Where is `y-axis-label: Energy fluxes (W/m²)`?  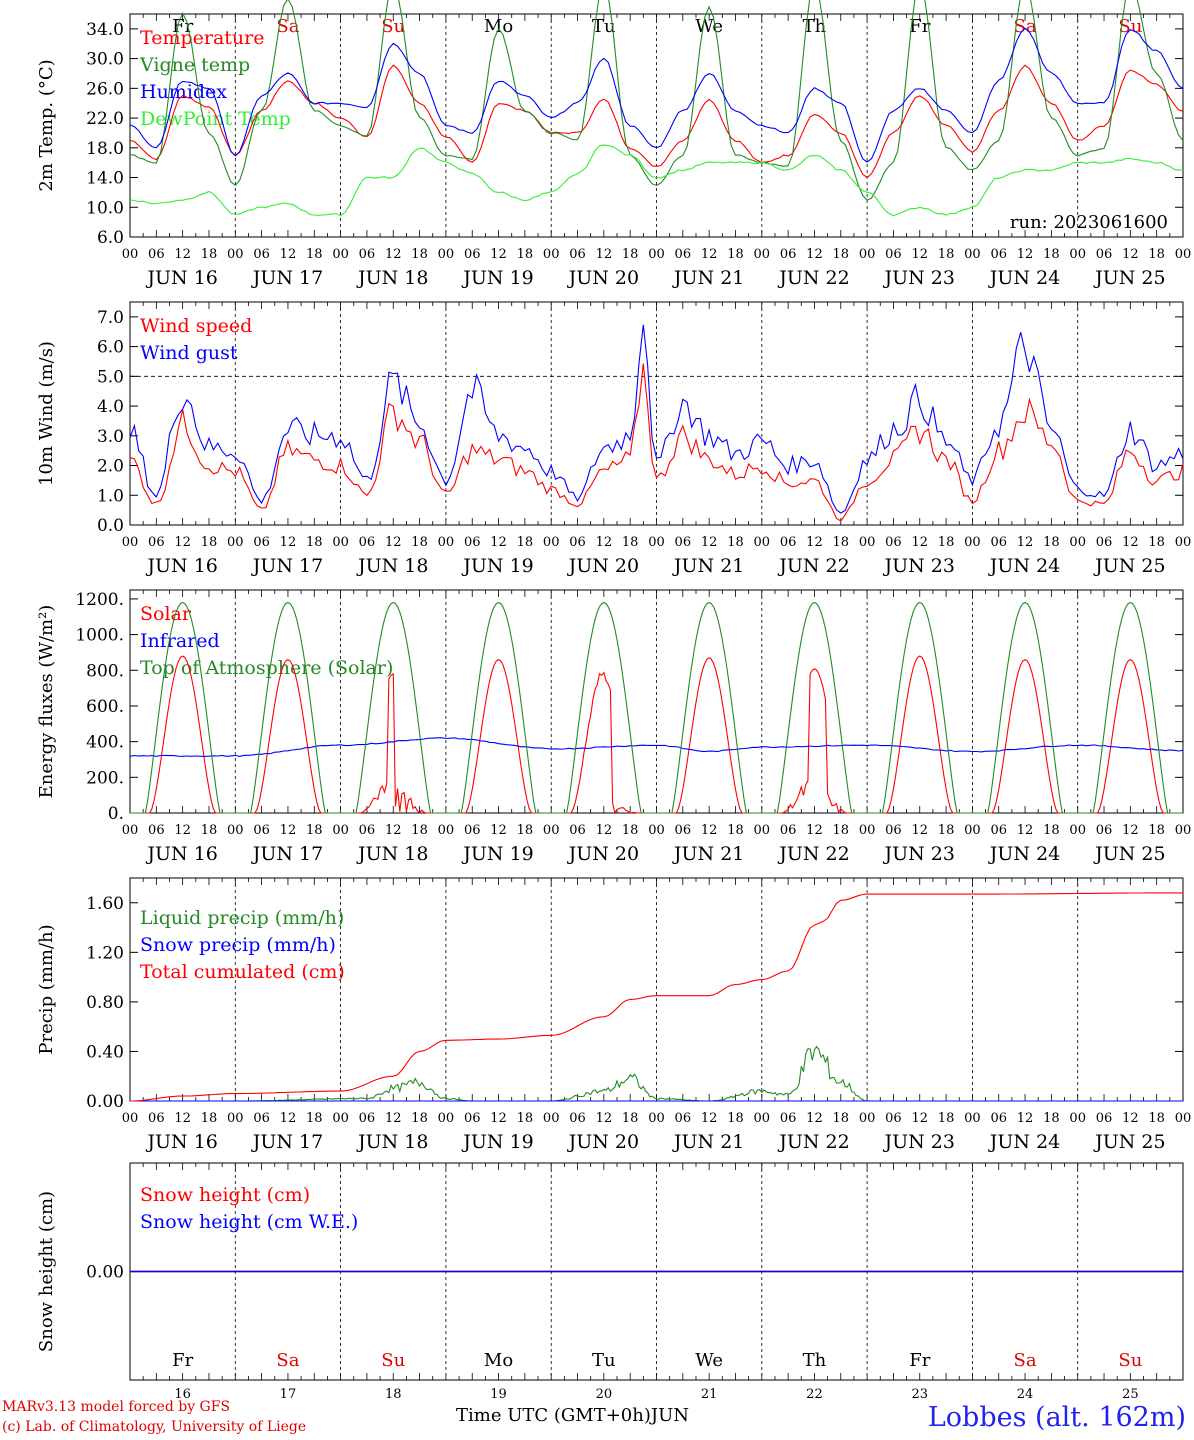
y-axis-label: Energy fluxes (W/m²) is located at coordinates (46, 702).